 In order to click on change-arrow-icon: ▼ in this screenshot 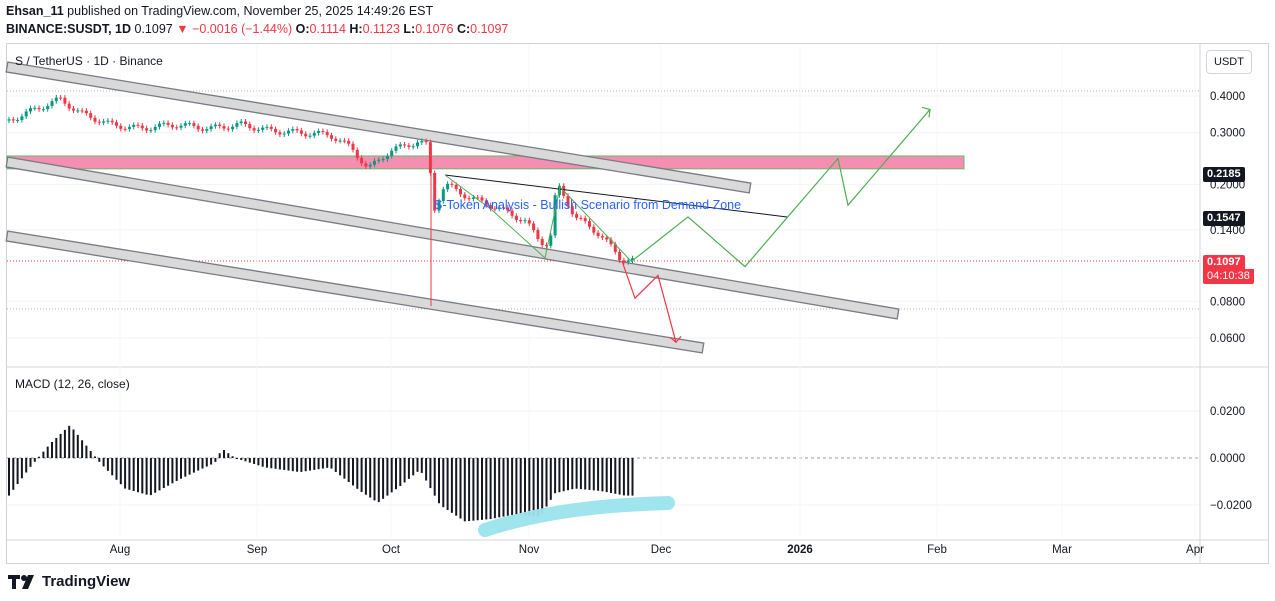, I will do `click(182, 29)`.